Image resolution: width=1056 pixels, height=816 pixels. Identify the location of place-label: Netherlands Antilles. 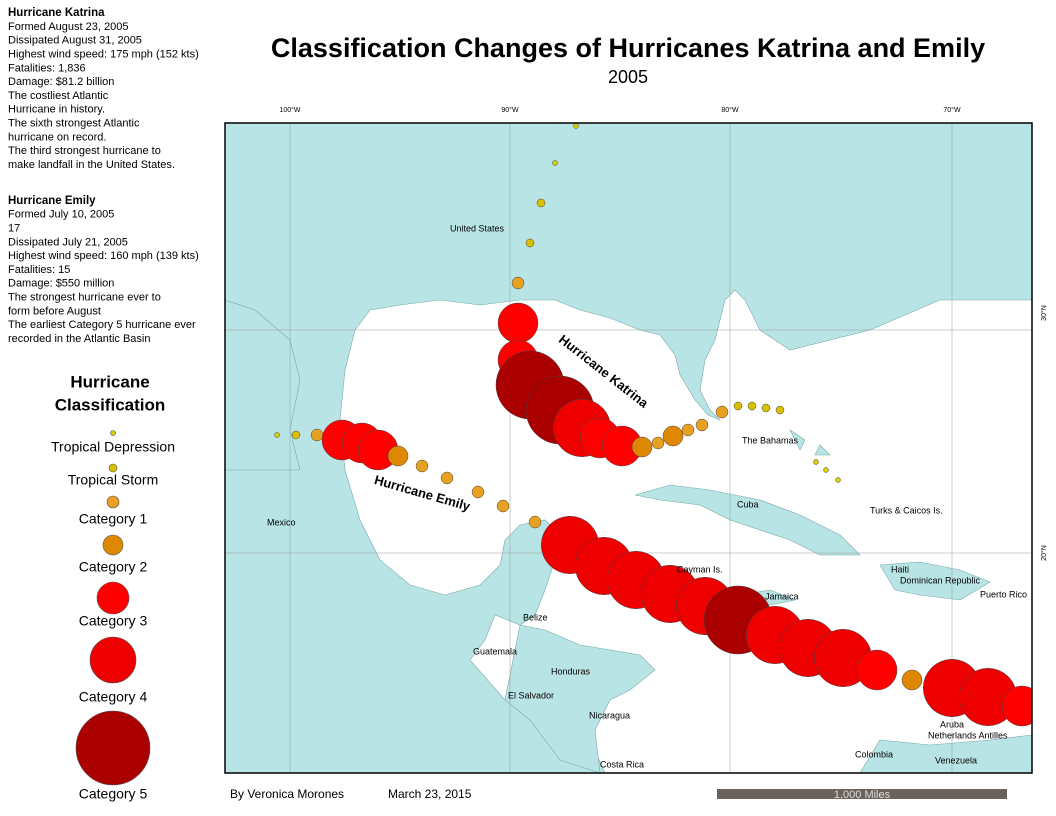
(968, 735).